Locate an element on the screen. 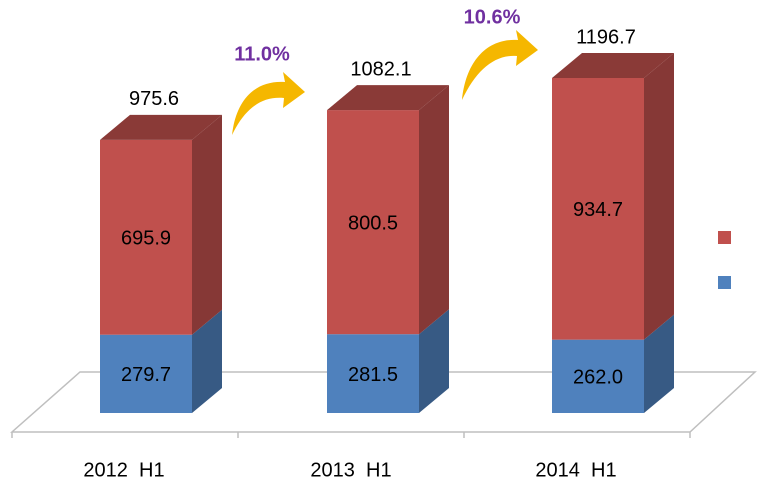  x-tick-label: 2012 H1 is located at coordinates (123, 470).